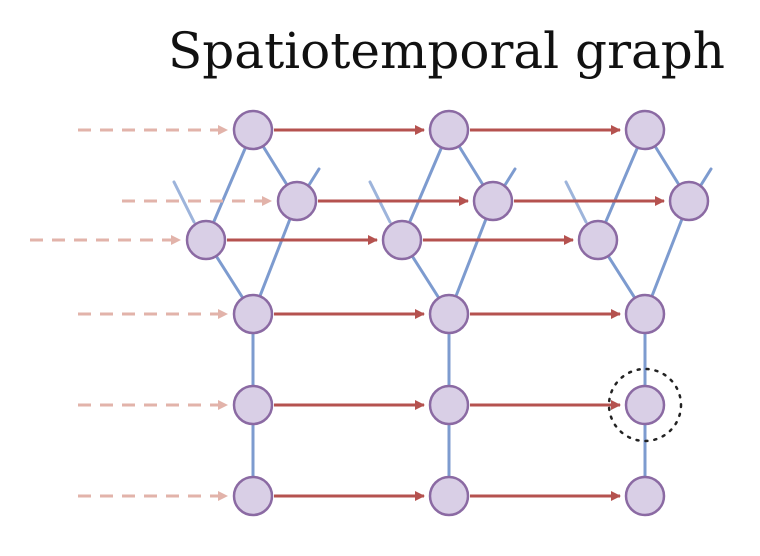  Describe the element at coordinates (706, 177) in the screenshot. I see `spatial-stub-edge-t3-n1` at that location.